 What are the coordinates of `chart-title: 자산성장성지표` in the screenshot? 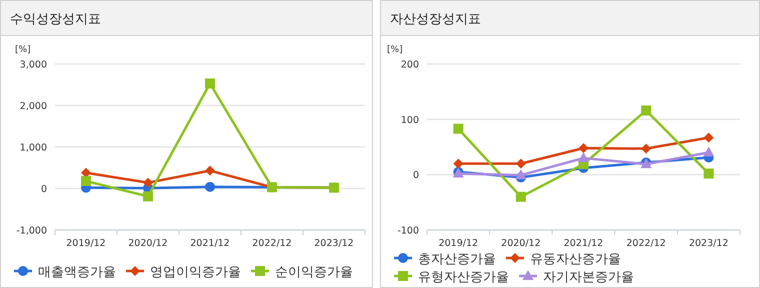 It's located at (435, 19).